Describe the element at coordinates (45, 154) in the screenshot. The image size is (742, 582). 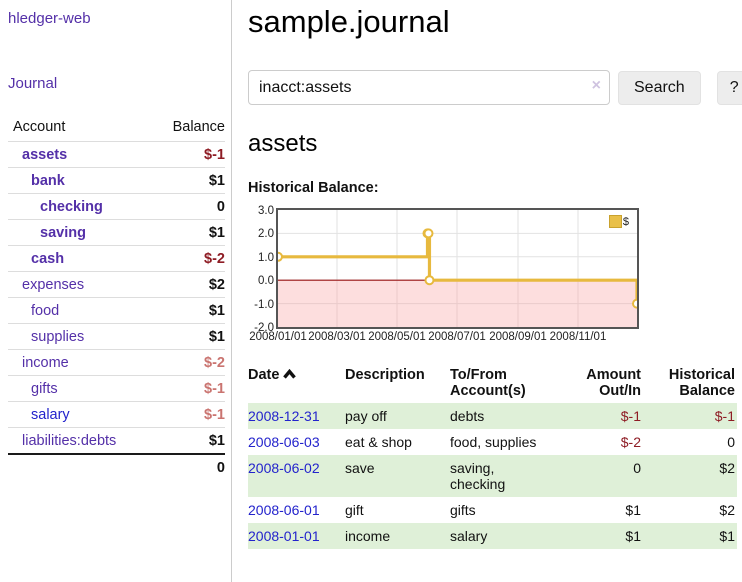
I see `account-link: assets` at that location.